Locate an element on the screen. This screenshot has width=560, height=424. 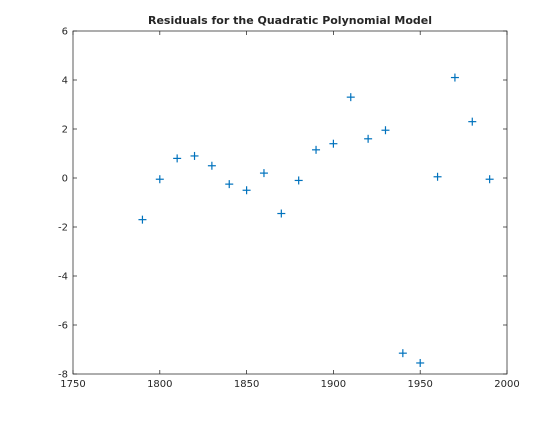
x-tick-label: 1800 is located at coordinates (159, 384).